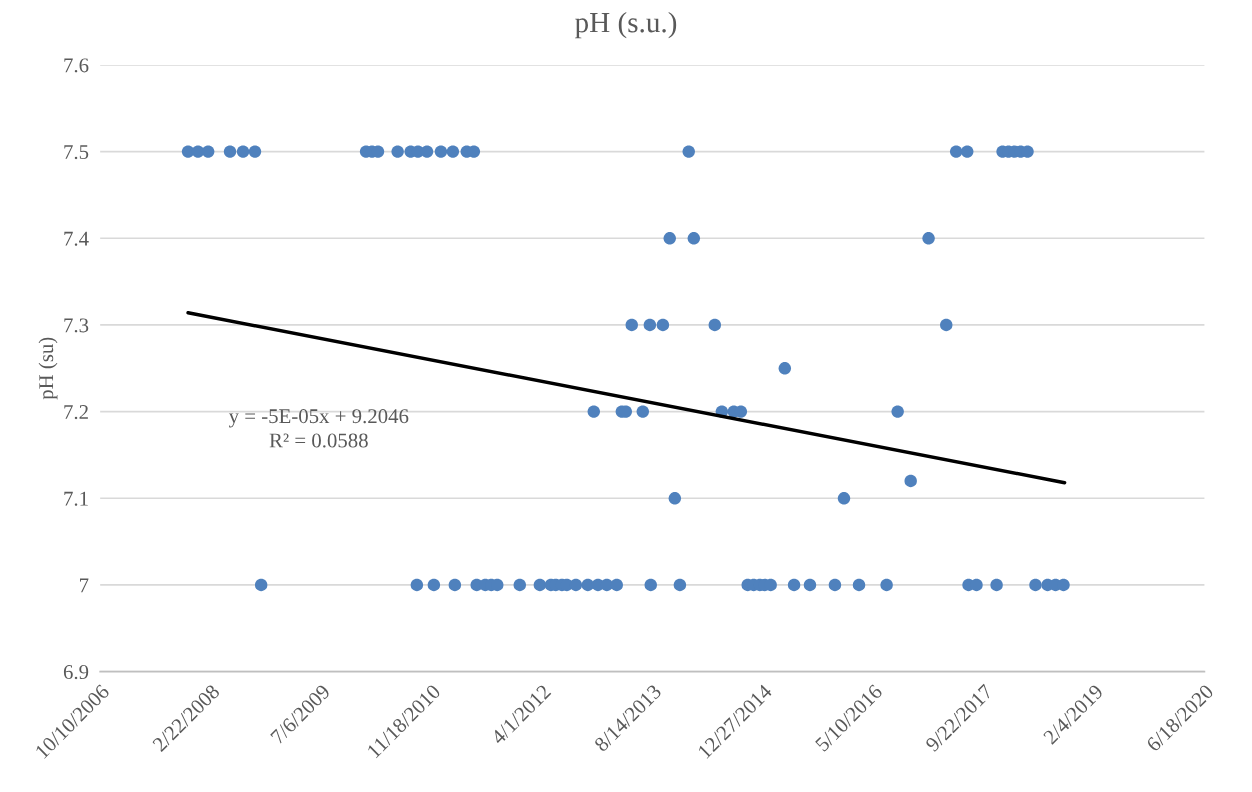  What do you see at coordinates (76, 65) in the screenshot?
I see `y-tick-label: 7.6` at bounding box center [76, 65].